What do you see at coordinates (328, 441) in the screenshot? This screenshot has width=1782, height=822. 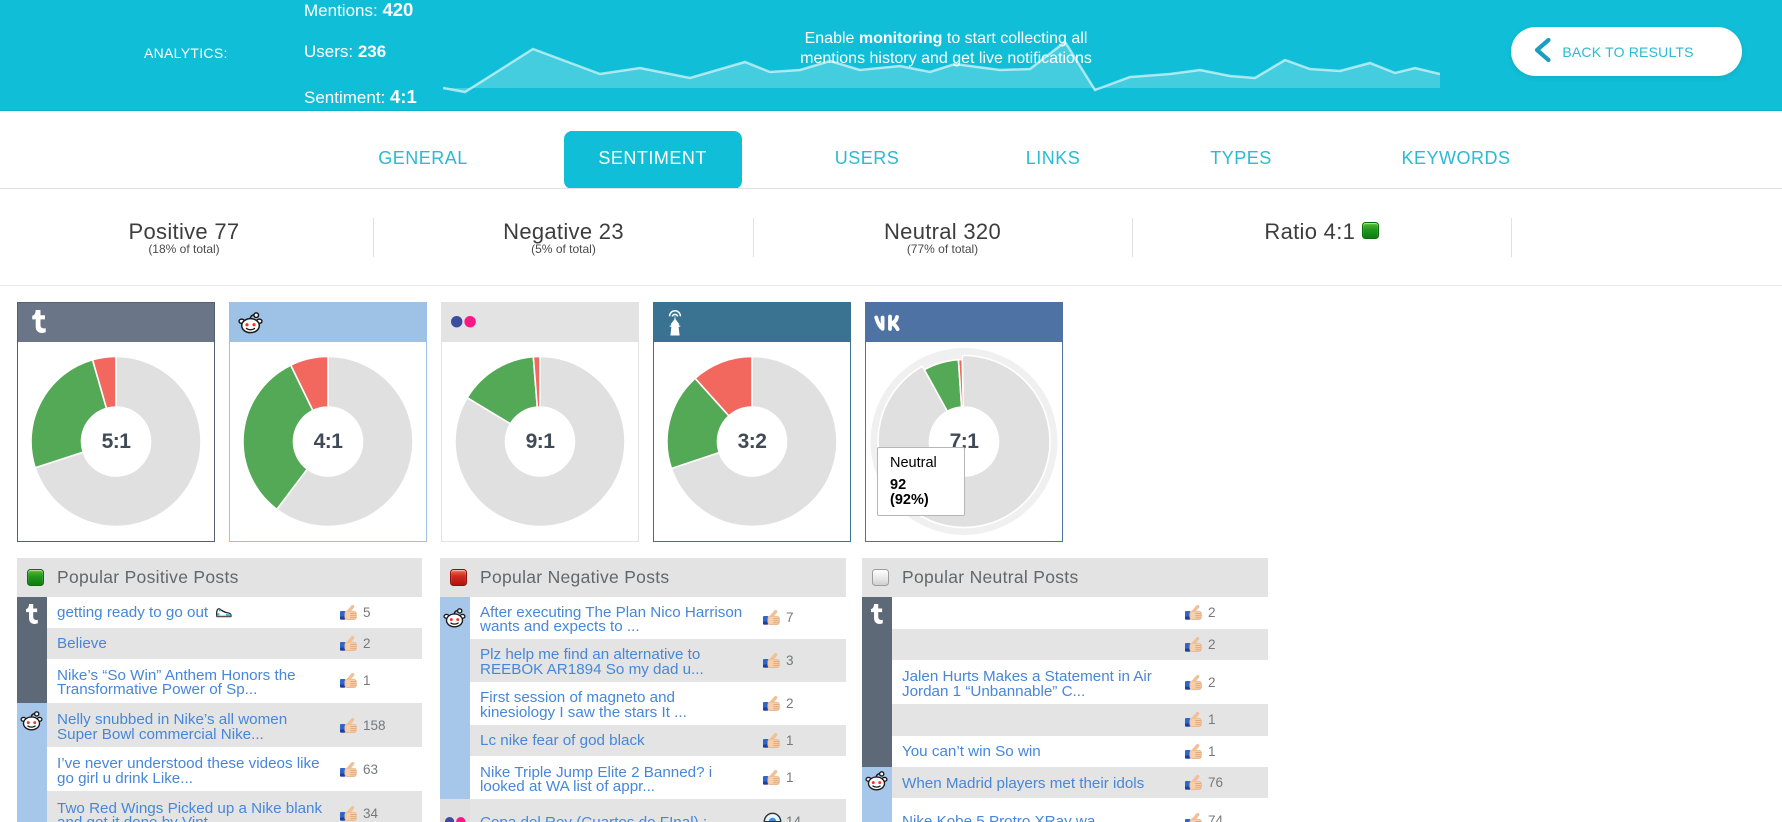 I see `svg-text: 4:1` at bounding box center [328, 441].